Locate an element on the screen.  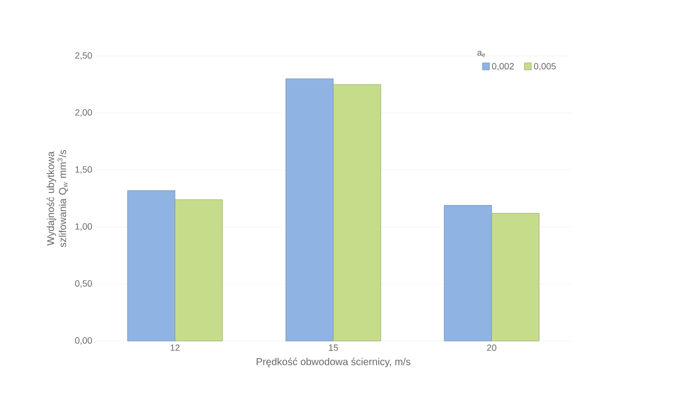
x-axis-title: Prędkość obwodowa ściernicy, m/s is located at coordinates (333, 363).